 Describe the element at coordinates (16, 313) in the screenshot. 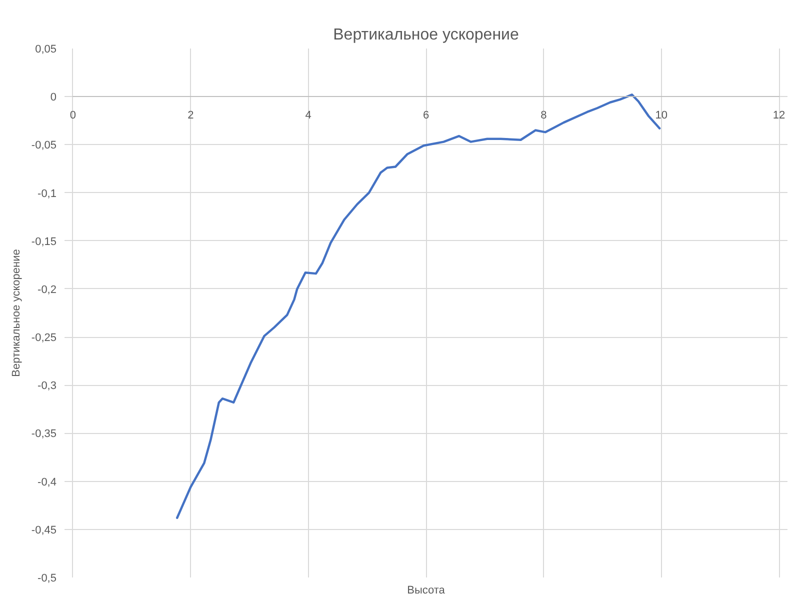

I see `y-axis-title: Вертикальное ускорение` at that location.